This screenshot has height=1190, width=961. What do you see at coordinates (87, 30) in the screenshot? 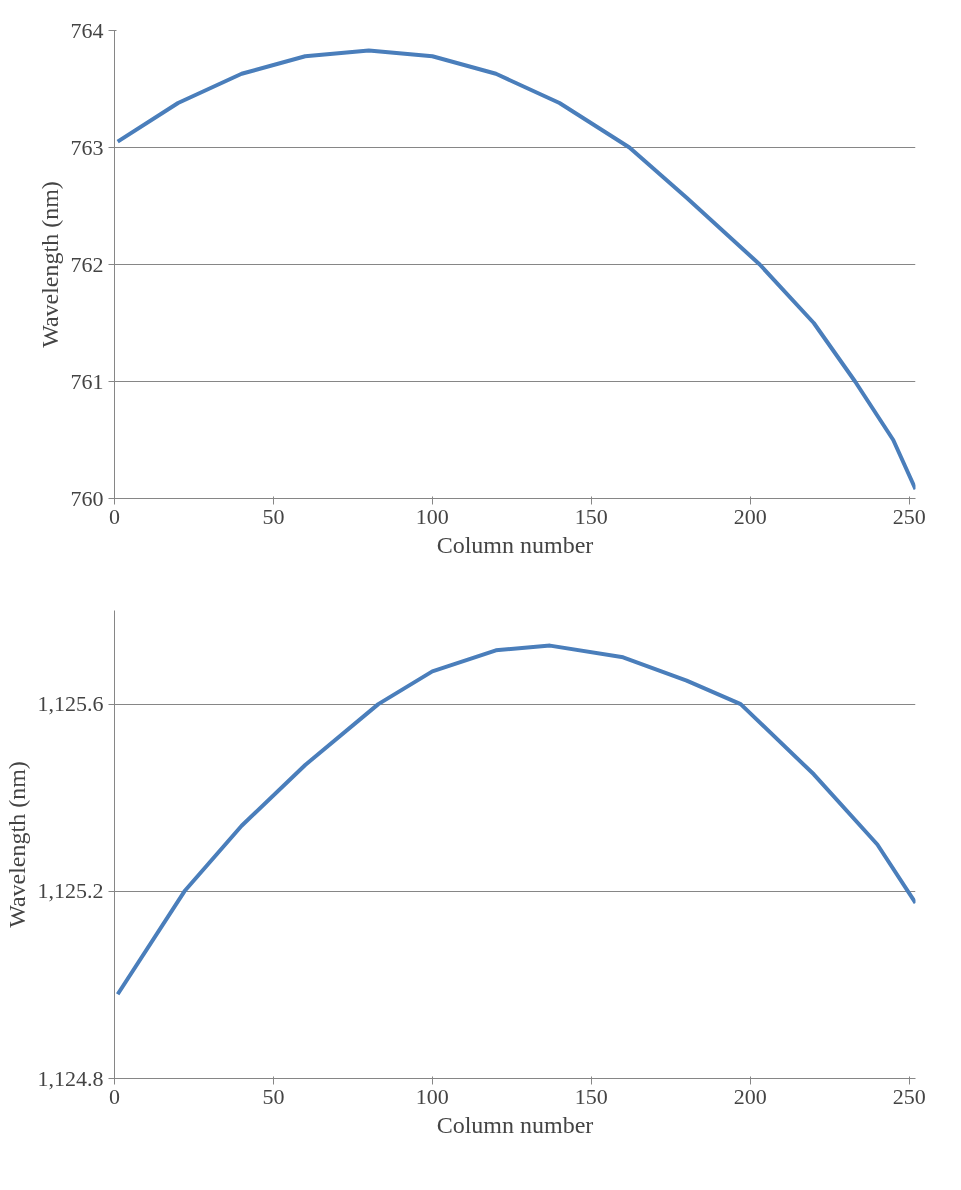
I see `y-tick-label: 764` at bounding box center [87, 30].